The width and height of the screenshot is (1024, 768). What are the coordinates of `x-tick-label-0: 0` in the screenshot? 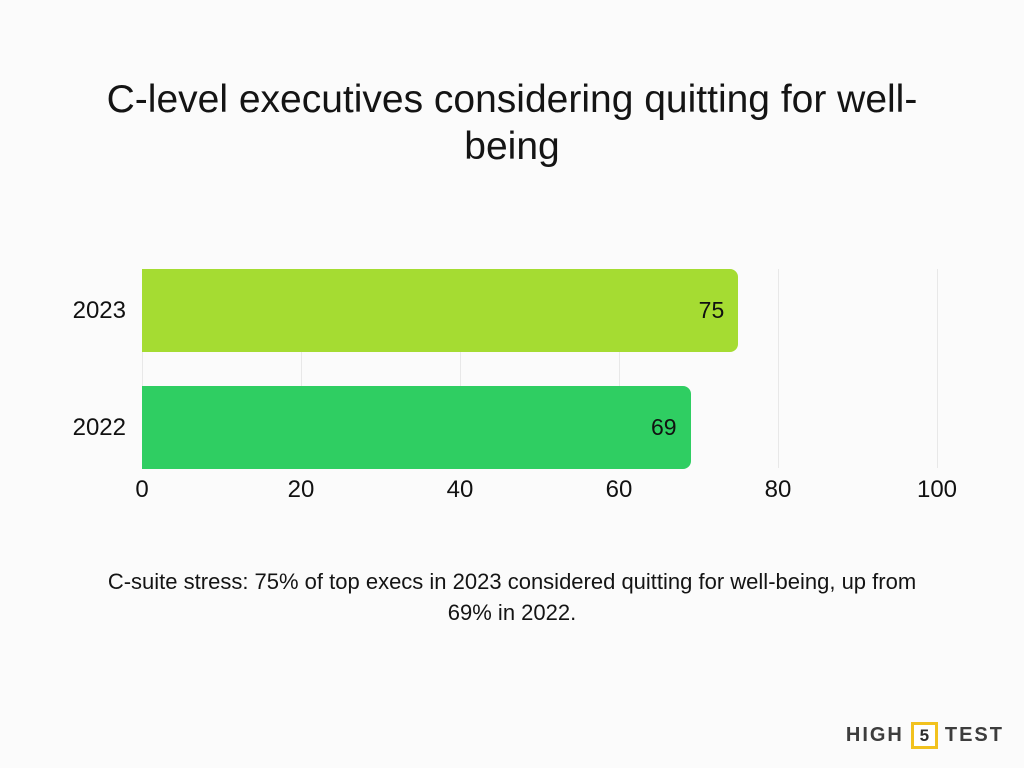 It's located at (142, 489).